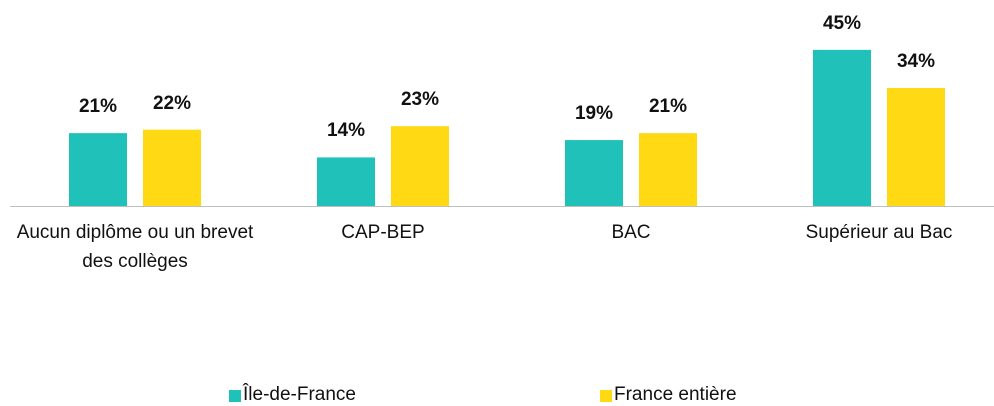  What do you see at coordinates (346, 131) in the screenshot?
I see `value-label: 14%` at bounding box center [346, 131].